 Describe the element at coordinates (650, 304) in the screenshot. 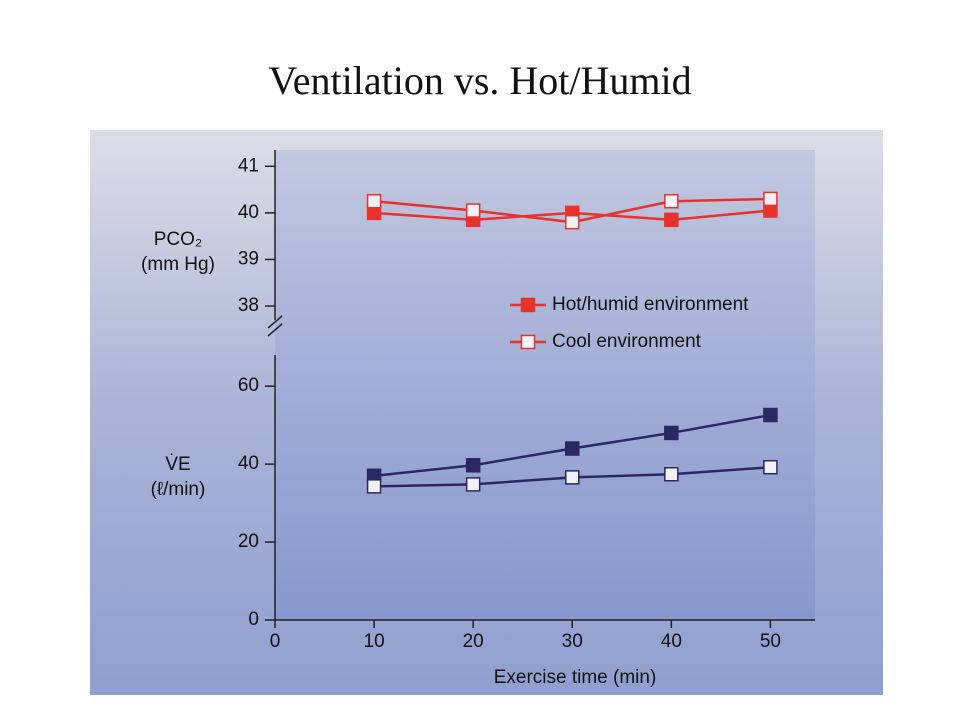

I see `legend-label: Hot/humid environment` at that location.